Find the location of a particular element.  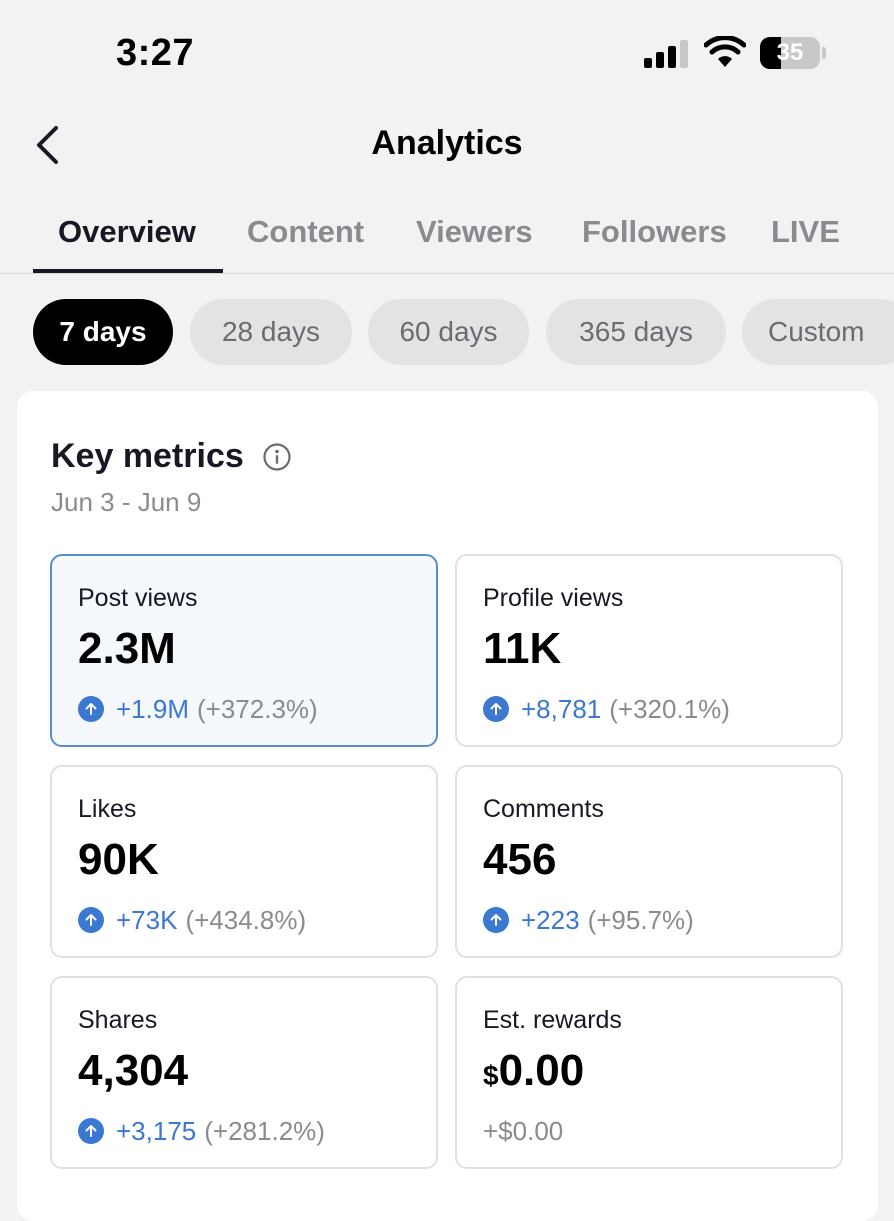

metric-percent: (+281.2%) is located at coordinates (264, 1130).